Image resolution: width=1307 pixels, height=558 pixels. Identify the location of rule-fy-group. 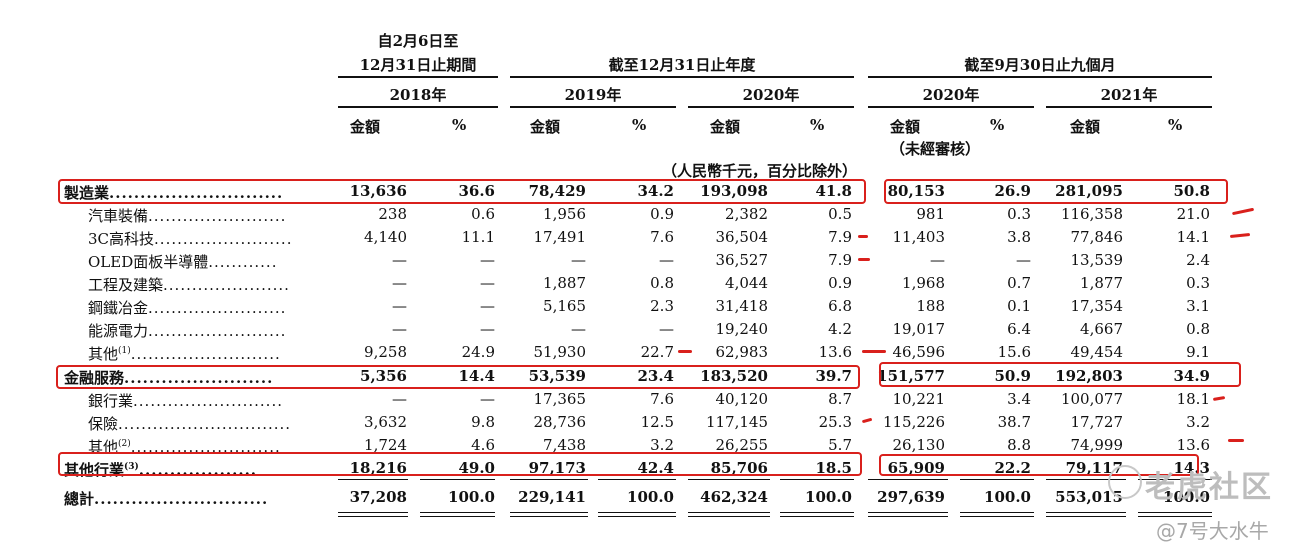
(682, 77).